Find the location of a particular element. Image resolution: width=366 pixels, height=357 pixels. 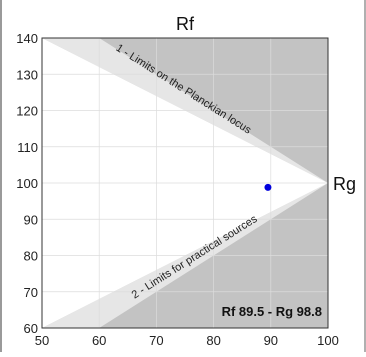

y-tick-label: 110 is located at coordinates (27, 147).